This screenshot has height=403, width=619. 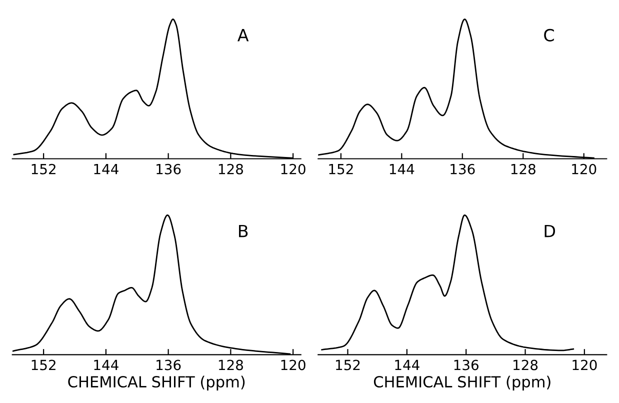 What do you see at coordinates (243, 35) in the screenshot?
I see `annotation: A` at bounding box center [243, 35].